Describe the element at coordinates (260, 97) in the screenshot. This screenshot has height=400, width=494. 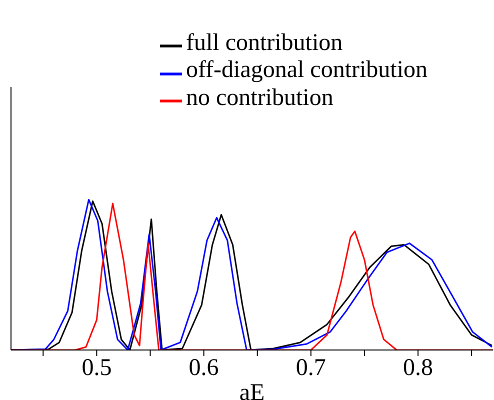
I see `legend-label: no contribution` at that location.